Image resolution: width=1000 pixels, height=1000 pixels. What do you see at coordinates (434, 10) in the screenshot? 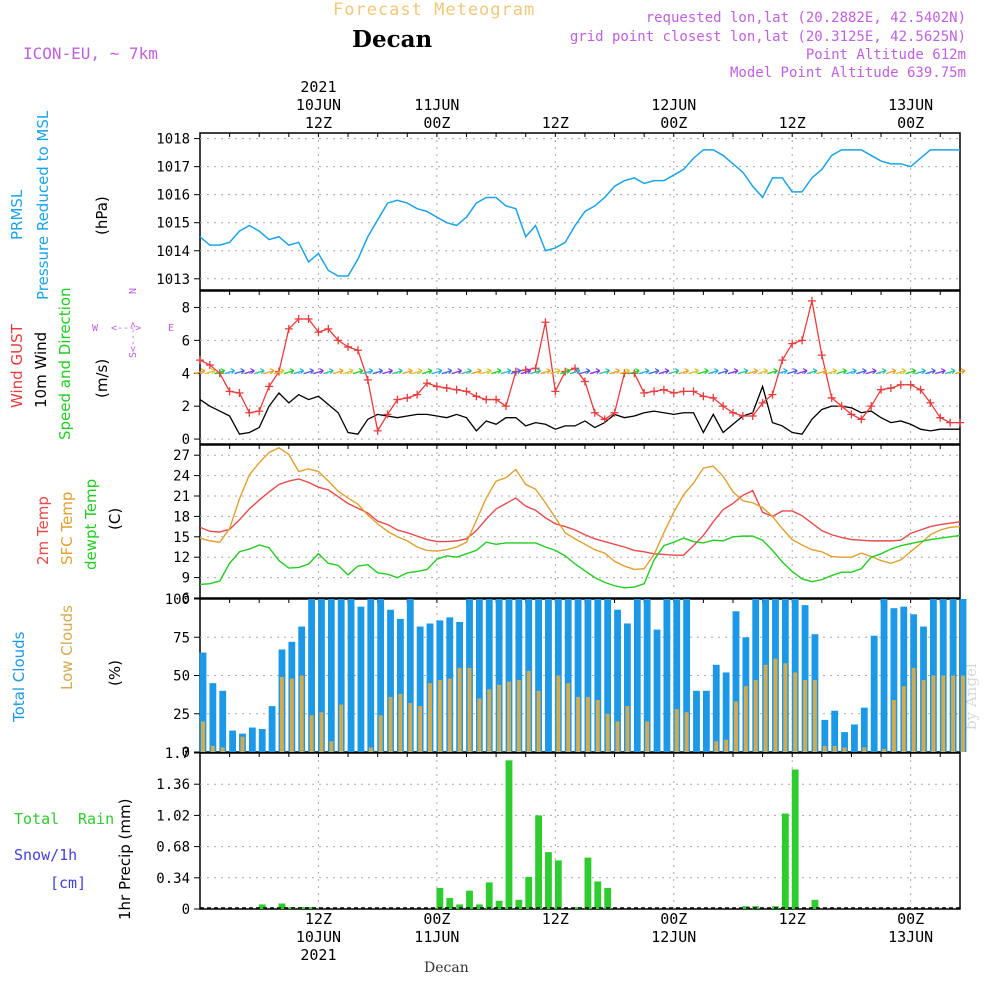
I see `meteogram-title: Forecast Meteogram` at bounding box center [434, 10].